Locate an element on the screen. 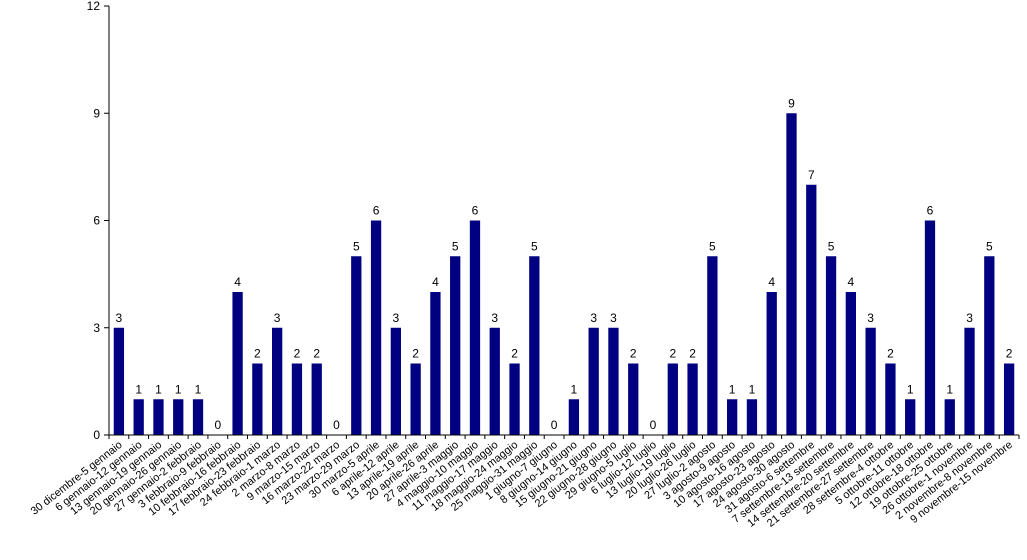 The width and height of the screenshot is (1027, 560). y-axis-ticks: 0 3 6 9 12 is located at coordinates (98, 221).